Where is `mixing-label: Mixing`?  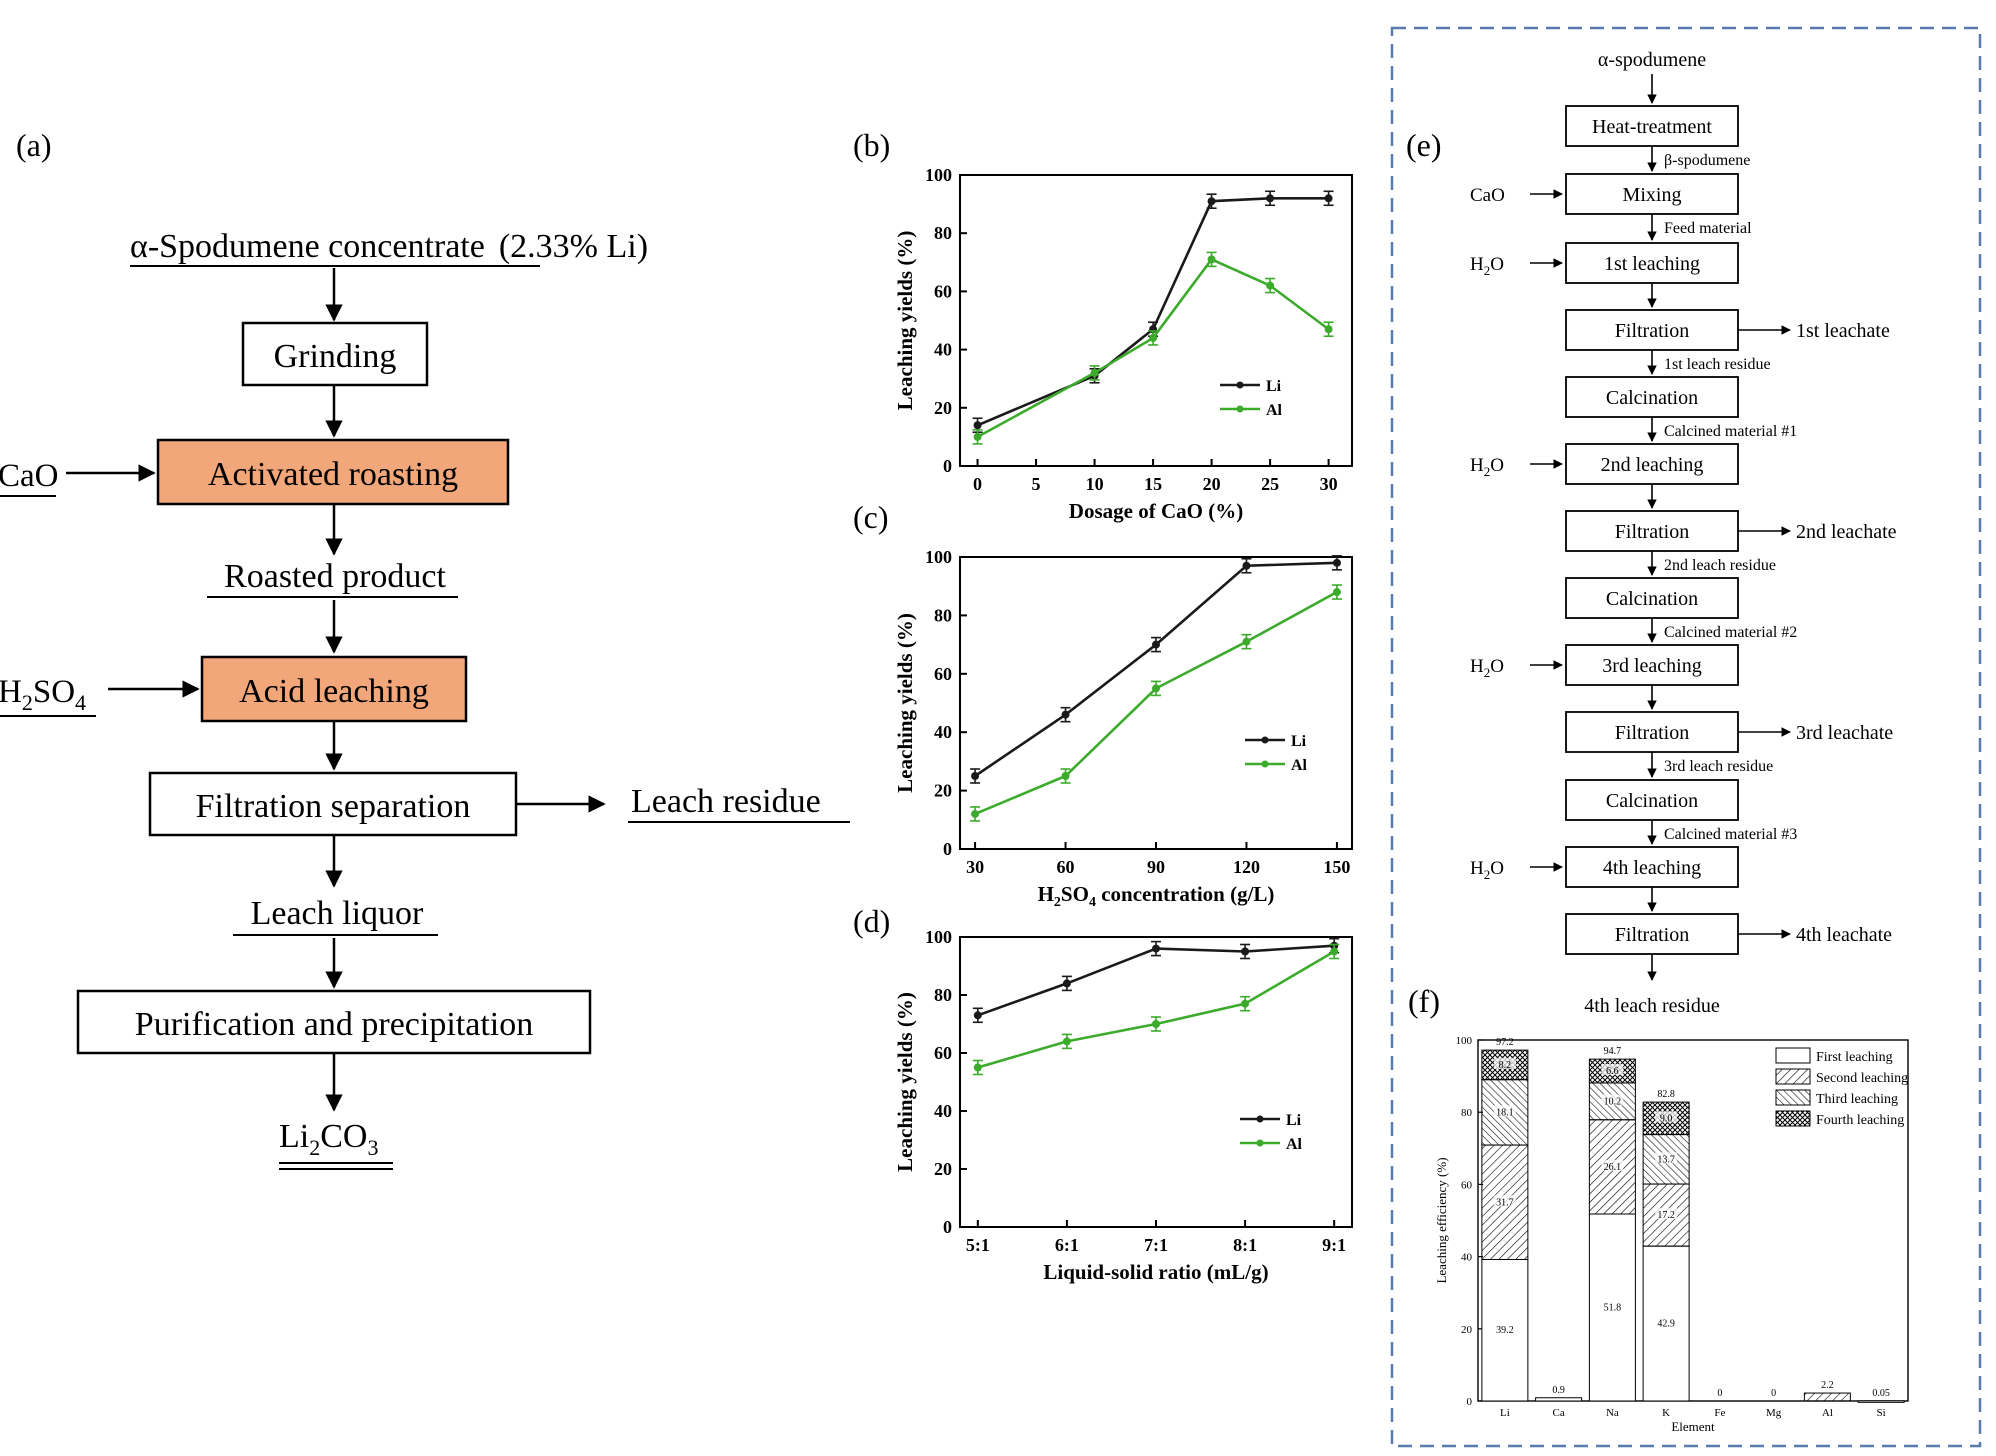
mixing-label: Mixing is located at coordinates (1652, 195).